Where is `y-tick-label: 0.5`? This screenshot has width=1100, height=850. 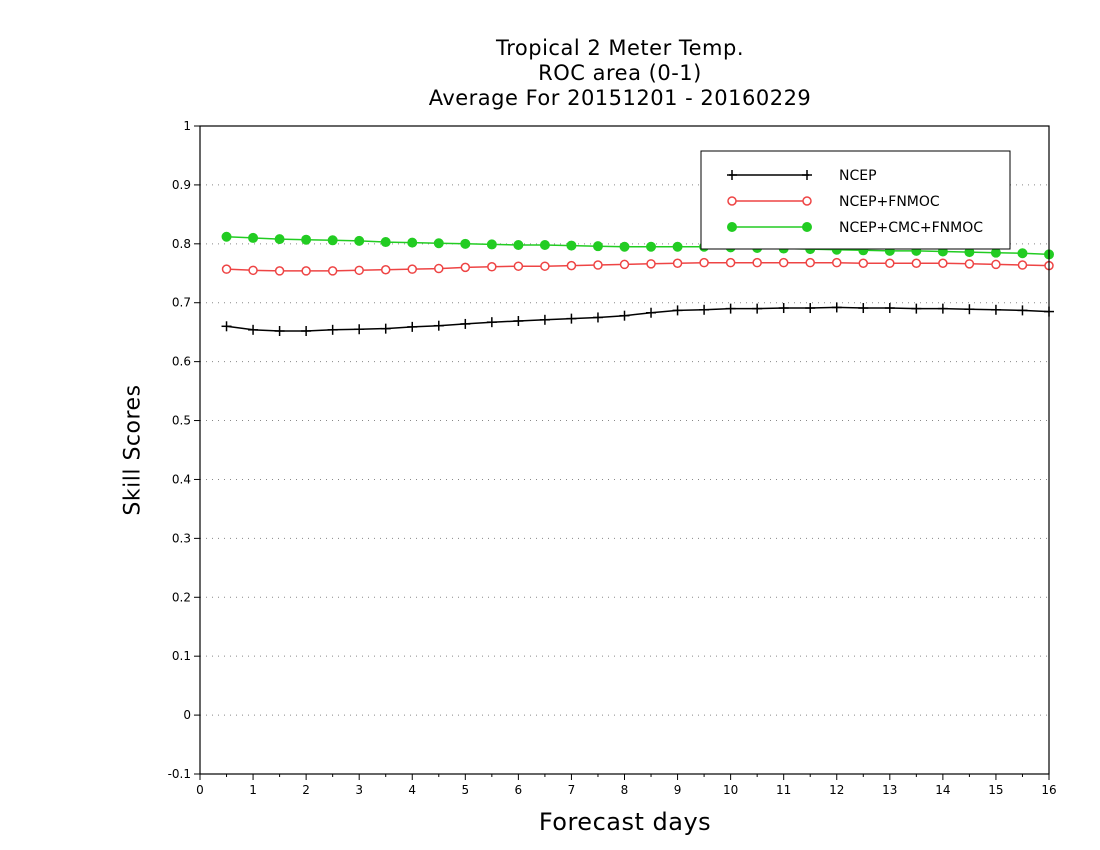
y-tick-label: 0.5 is located at coordinates (181, 421).